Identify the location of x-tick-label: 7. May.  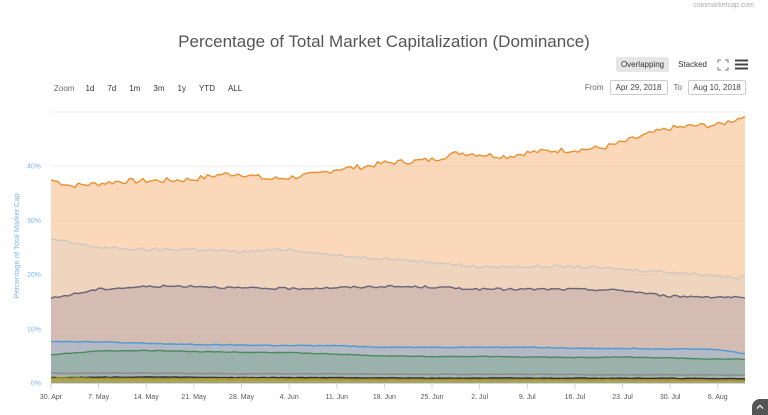
(99, 397).